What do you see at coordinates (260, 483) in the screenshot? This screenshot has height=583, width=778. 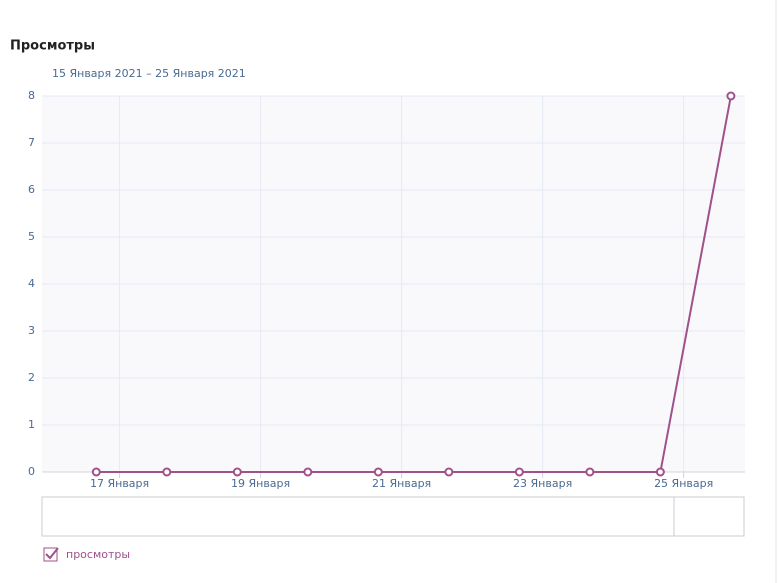 I see `x-tick-label: 19 Января` at bounding box center [260, 483].